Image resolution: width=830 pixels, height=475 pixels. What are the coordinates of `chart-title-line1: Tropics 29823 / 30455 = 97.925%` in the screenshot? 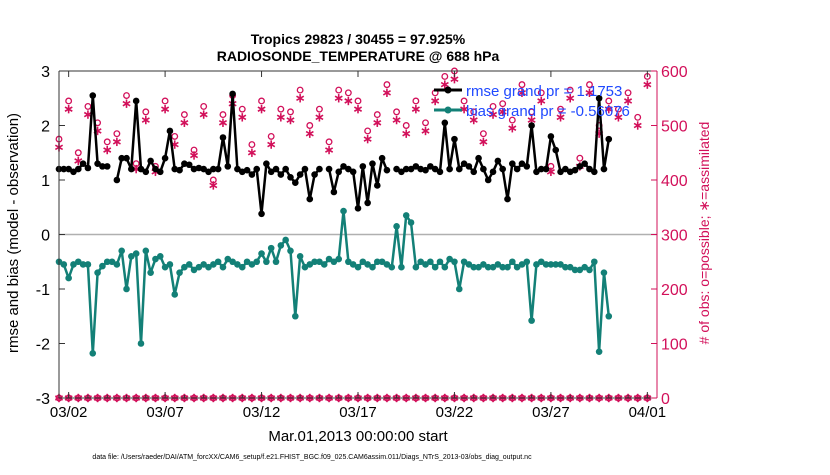 It's located at (358, 39).